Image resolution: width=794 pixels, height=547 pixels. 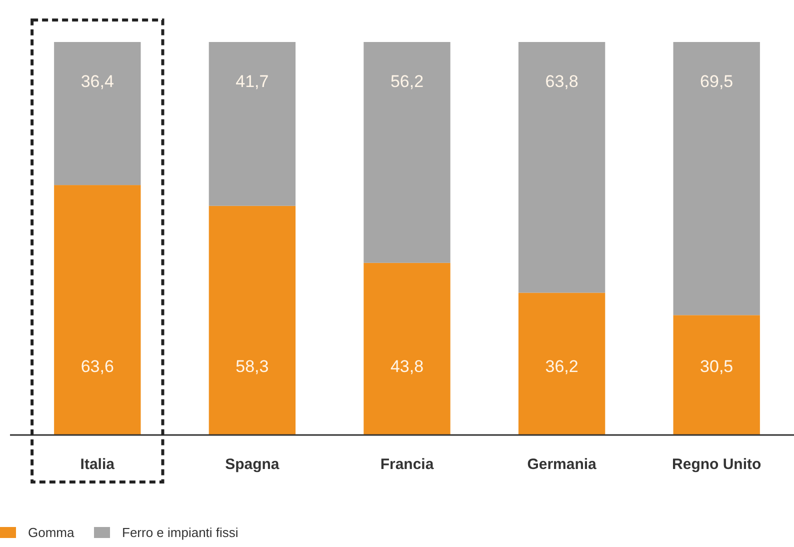 What do you see at coordinates (98, 464) in the screenshot?
I see `x-tick-label: Italia` at bounding box center [98, 464].